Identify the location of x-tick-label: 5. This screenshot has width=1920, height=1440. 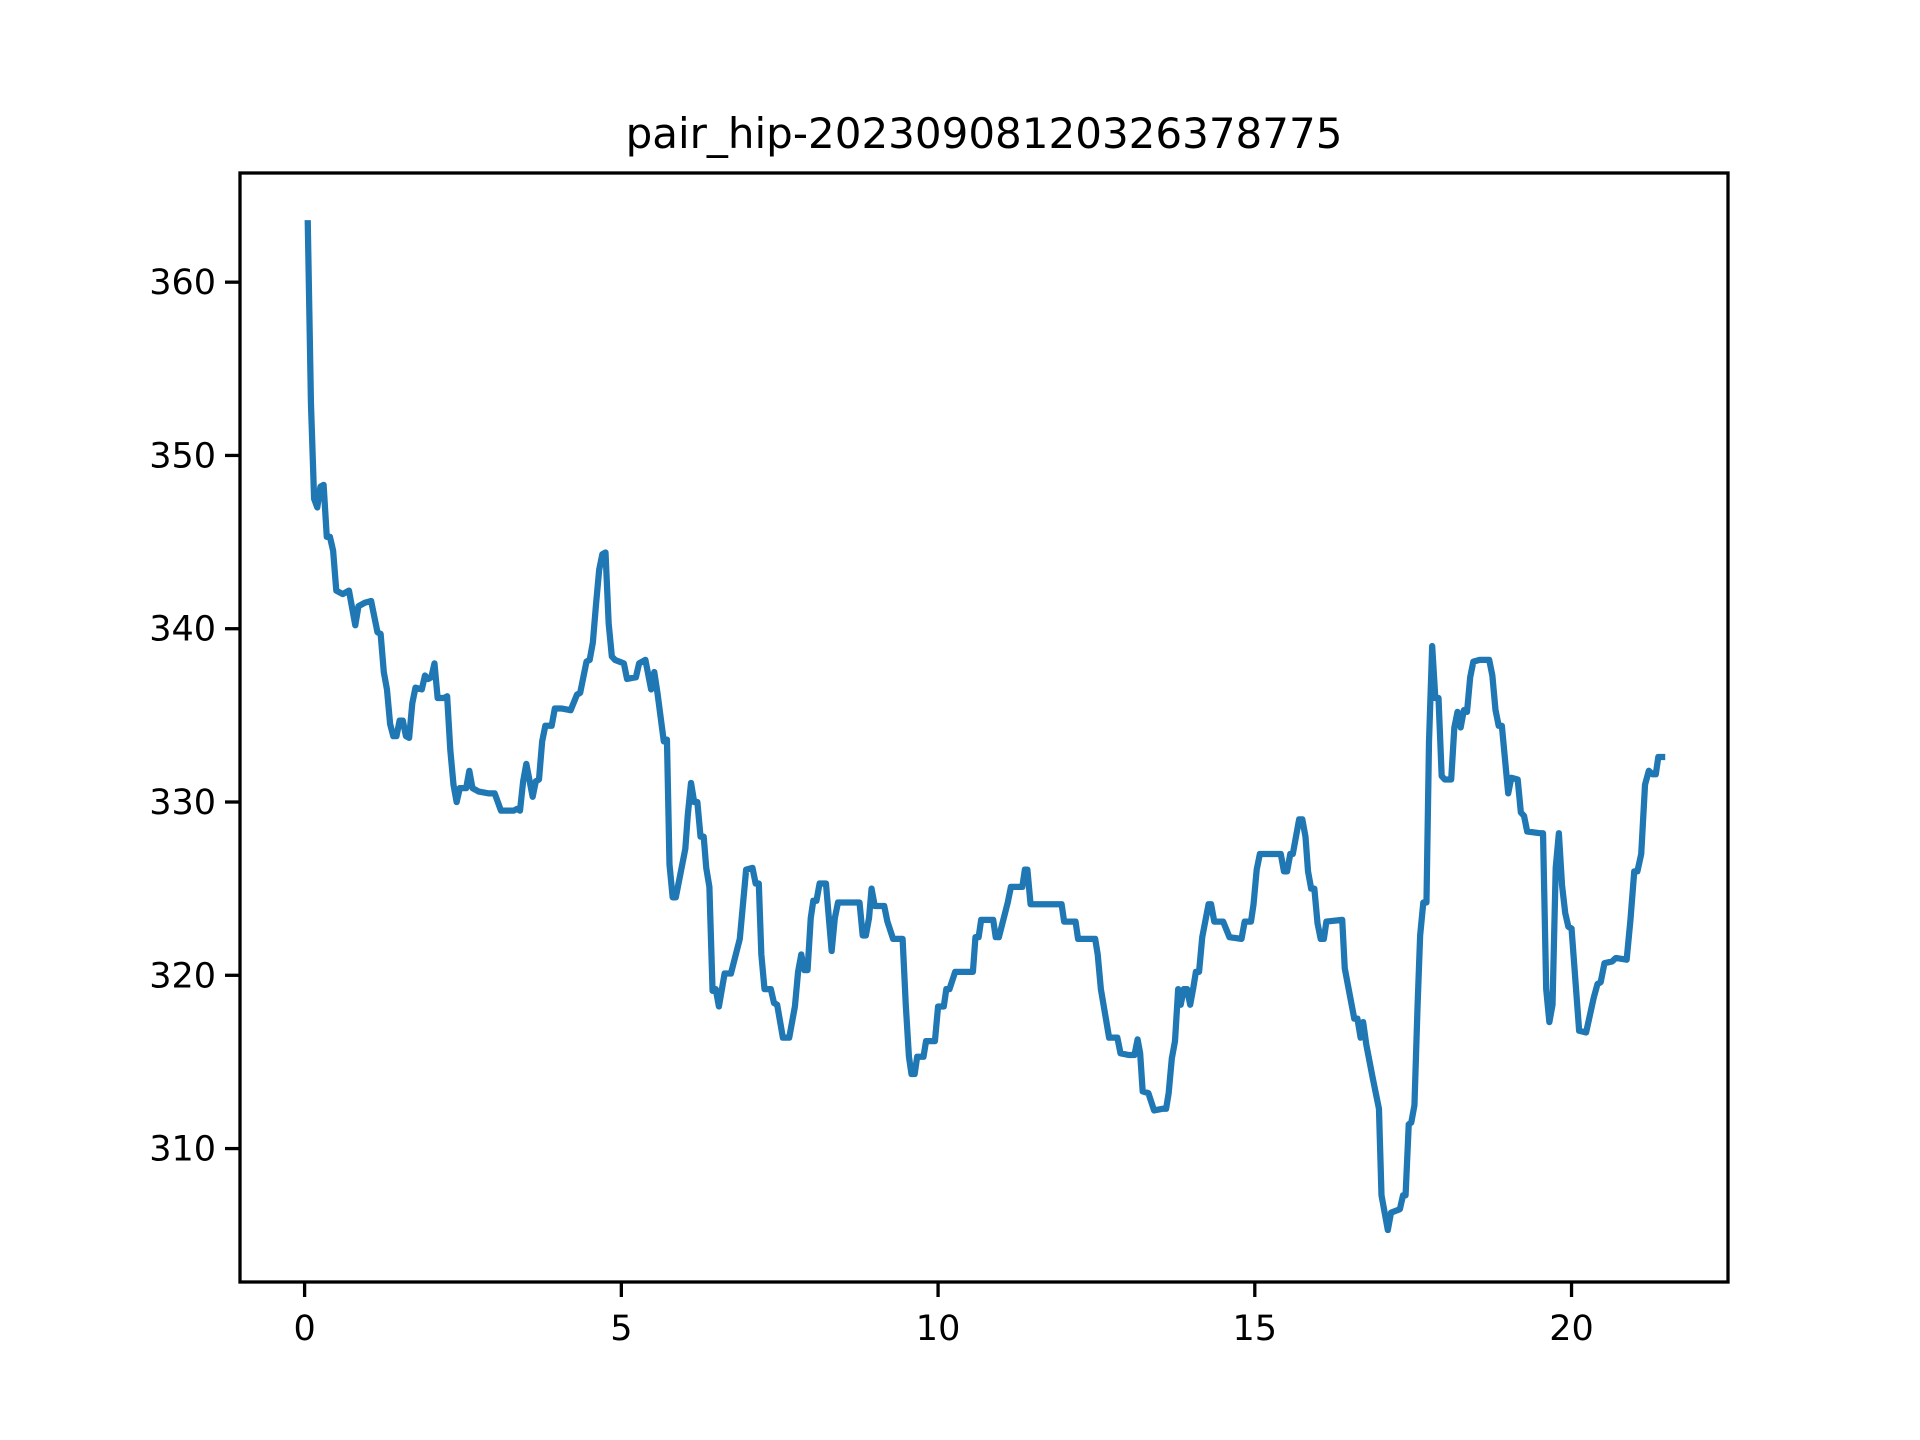
(621, 1329).